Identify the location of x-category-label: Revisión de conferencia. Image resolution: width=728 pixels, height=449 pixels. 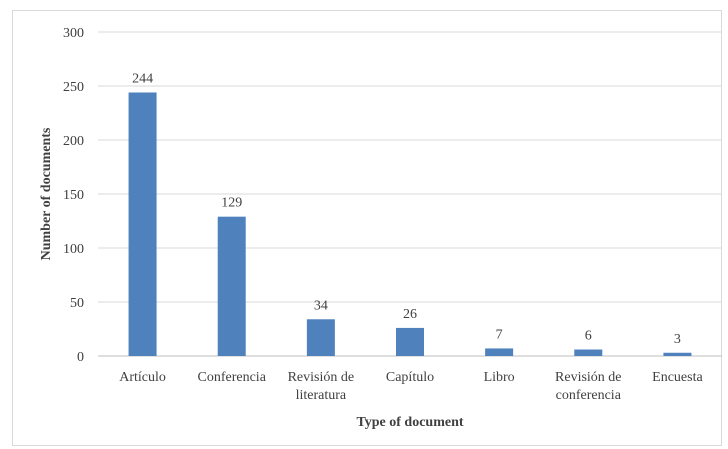
(588, 386).